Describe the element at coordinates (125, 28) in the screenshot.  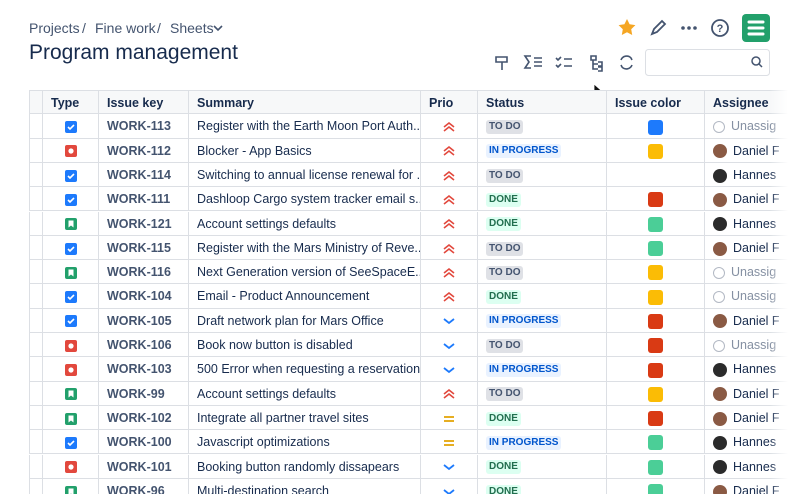
I see `breadcrumb: Fine work` at that location.